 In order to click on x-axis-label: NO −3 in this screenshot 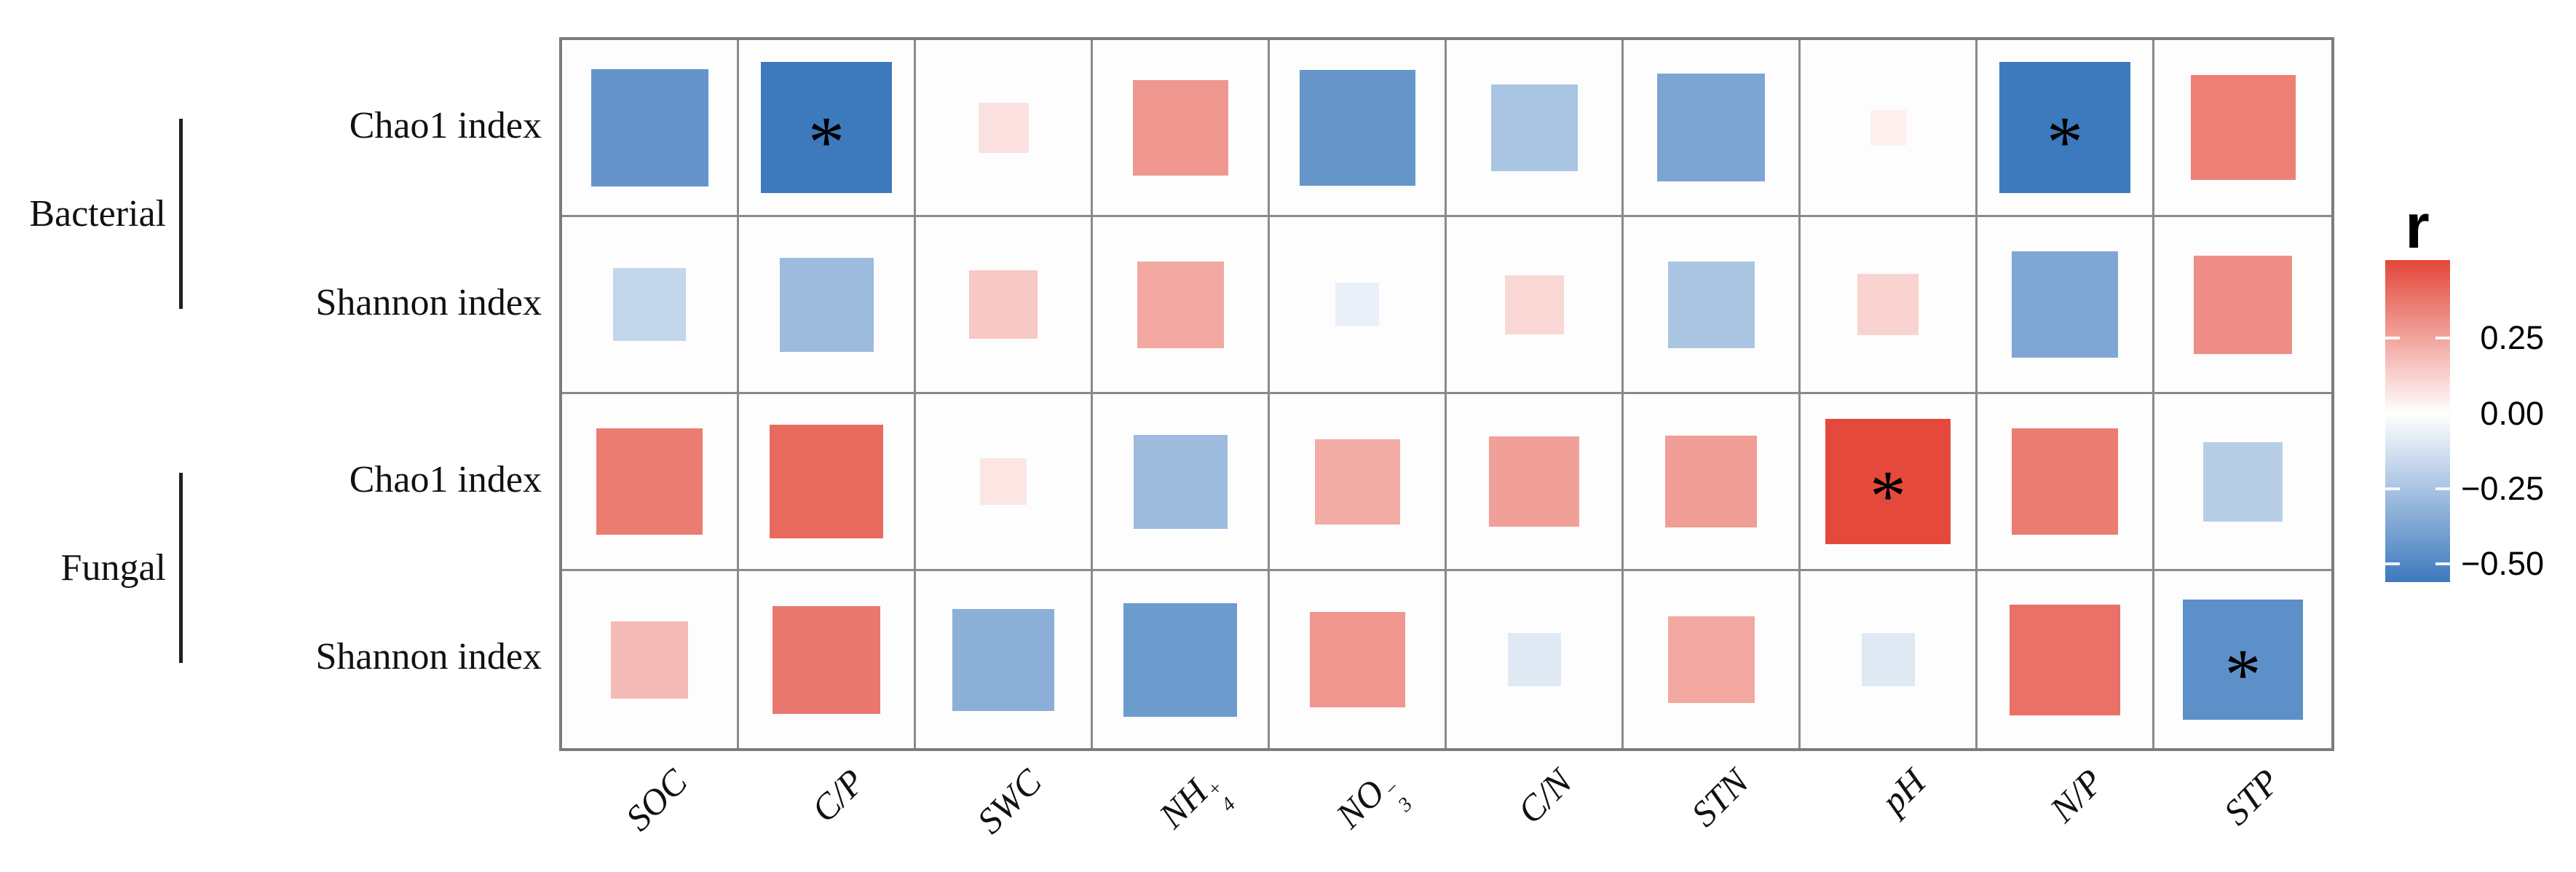, I will do `click(1372, 803)`.